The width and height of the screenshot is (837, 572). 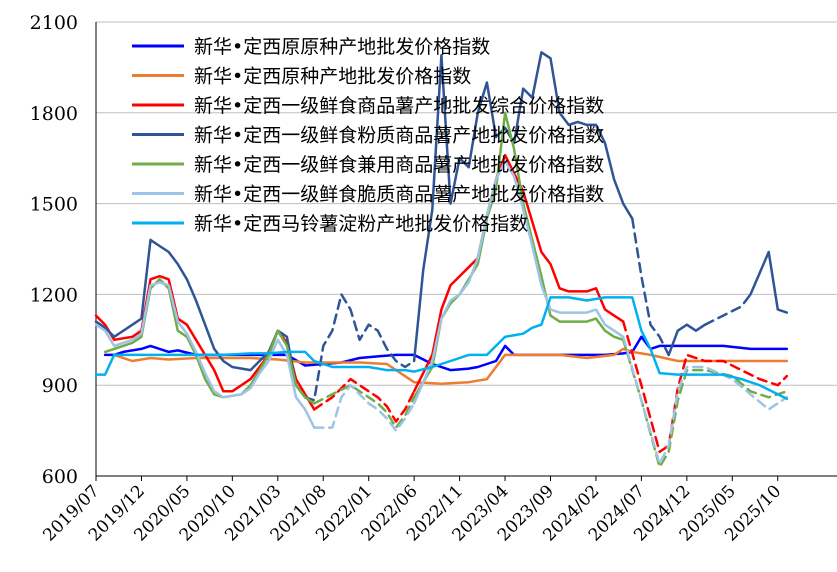 I want to click on y-tick-label: 1800, so click(x=54, y=114).